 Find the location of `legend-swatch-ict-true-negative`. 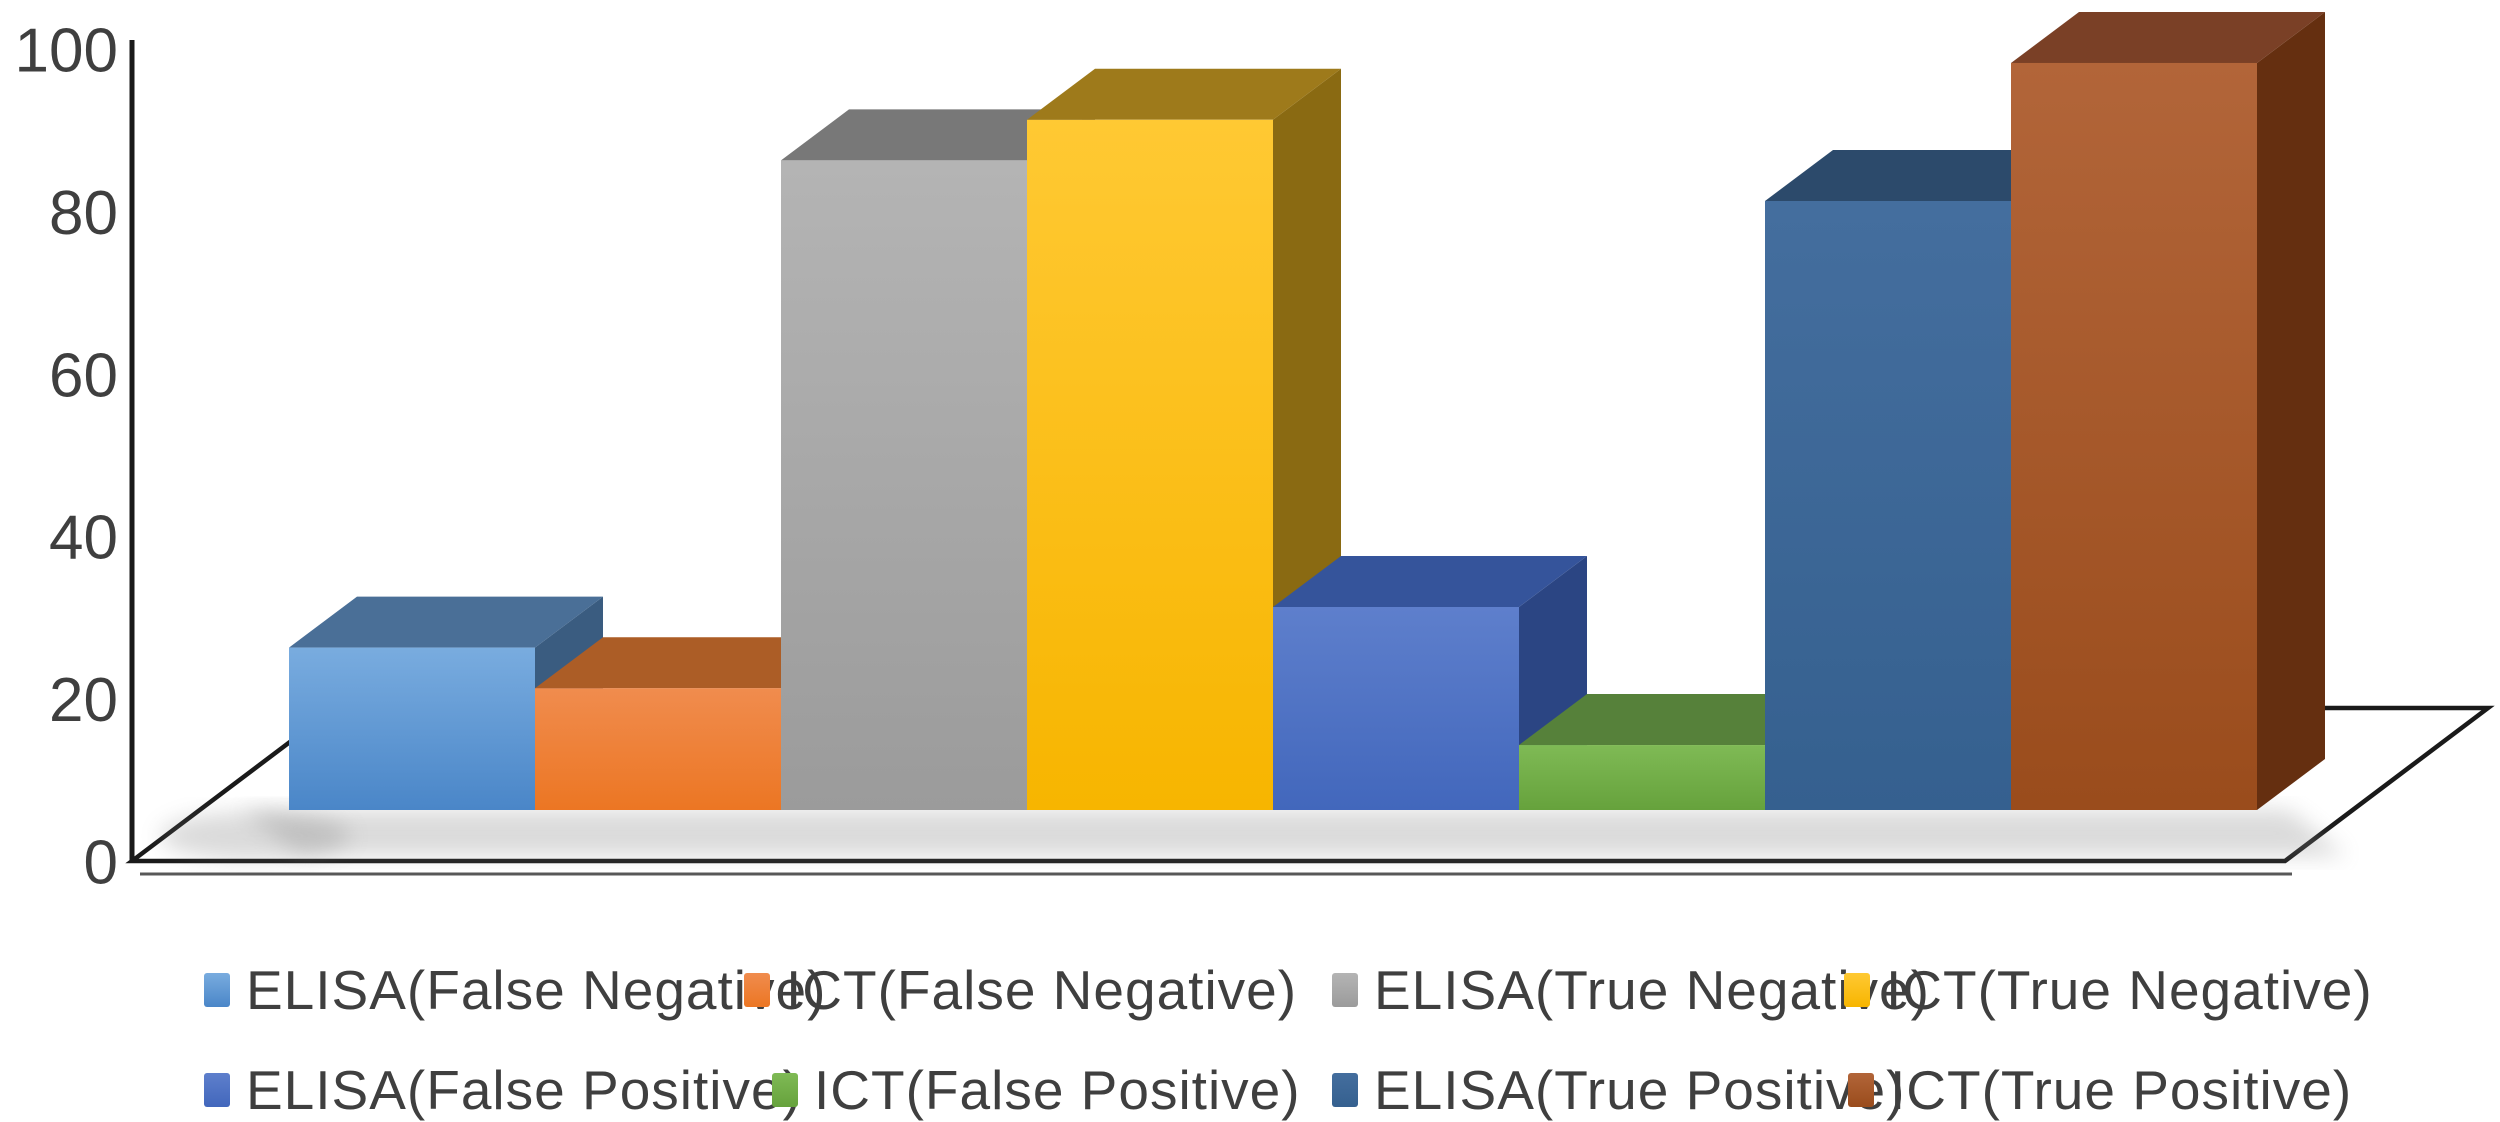

legend-swatch-ict-true-negative is located at coordinates (1857, 990).